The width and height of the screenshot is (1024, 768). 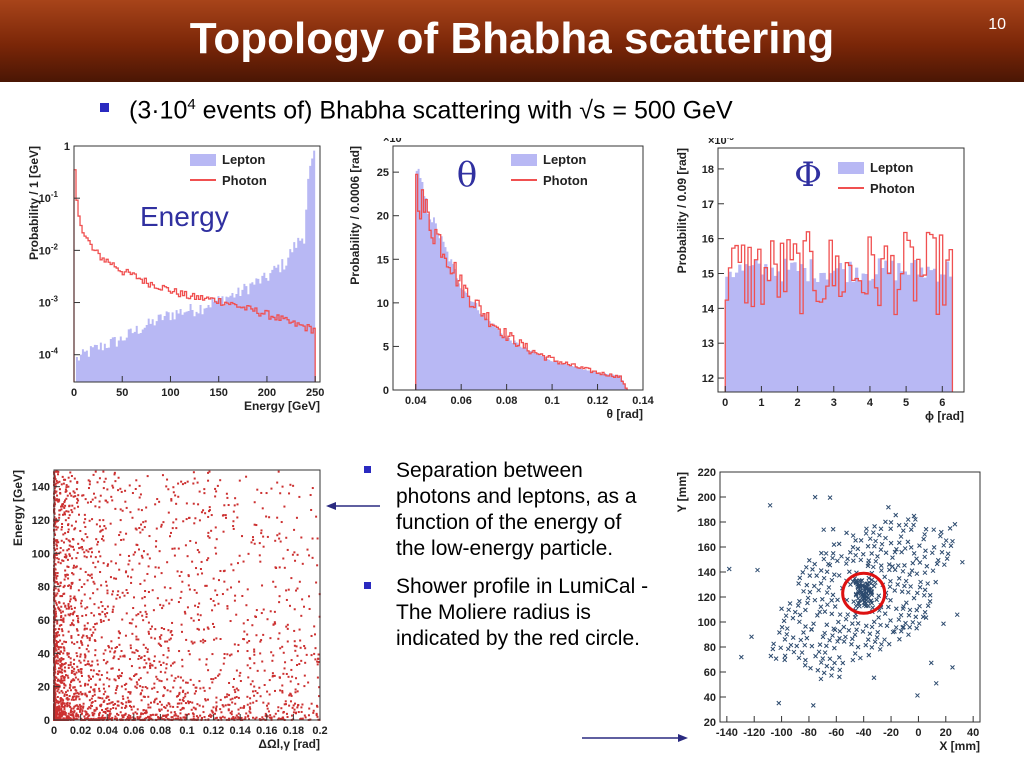 What do you see at coordinates (809, 733) in the screenshot?
I see `x-tick-label: -80` at bounding box center [809, 733].